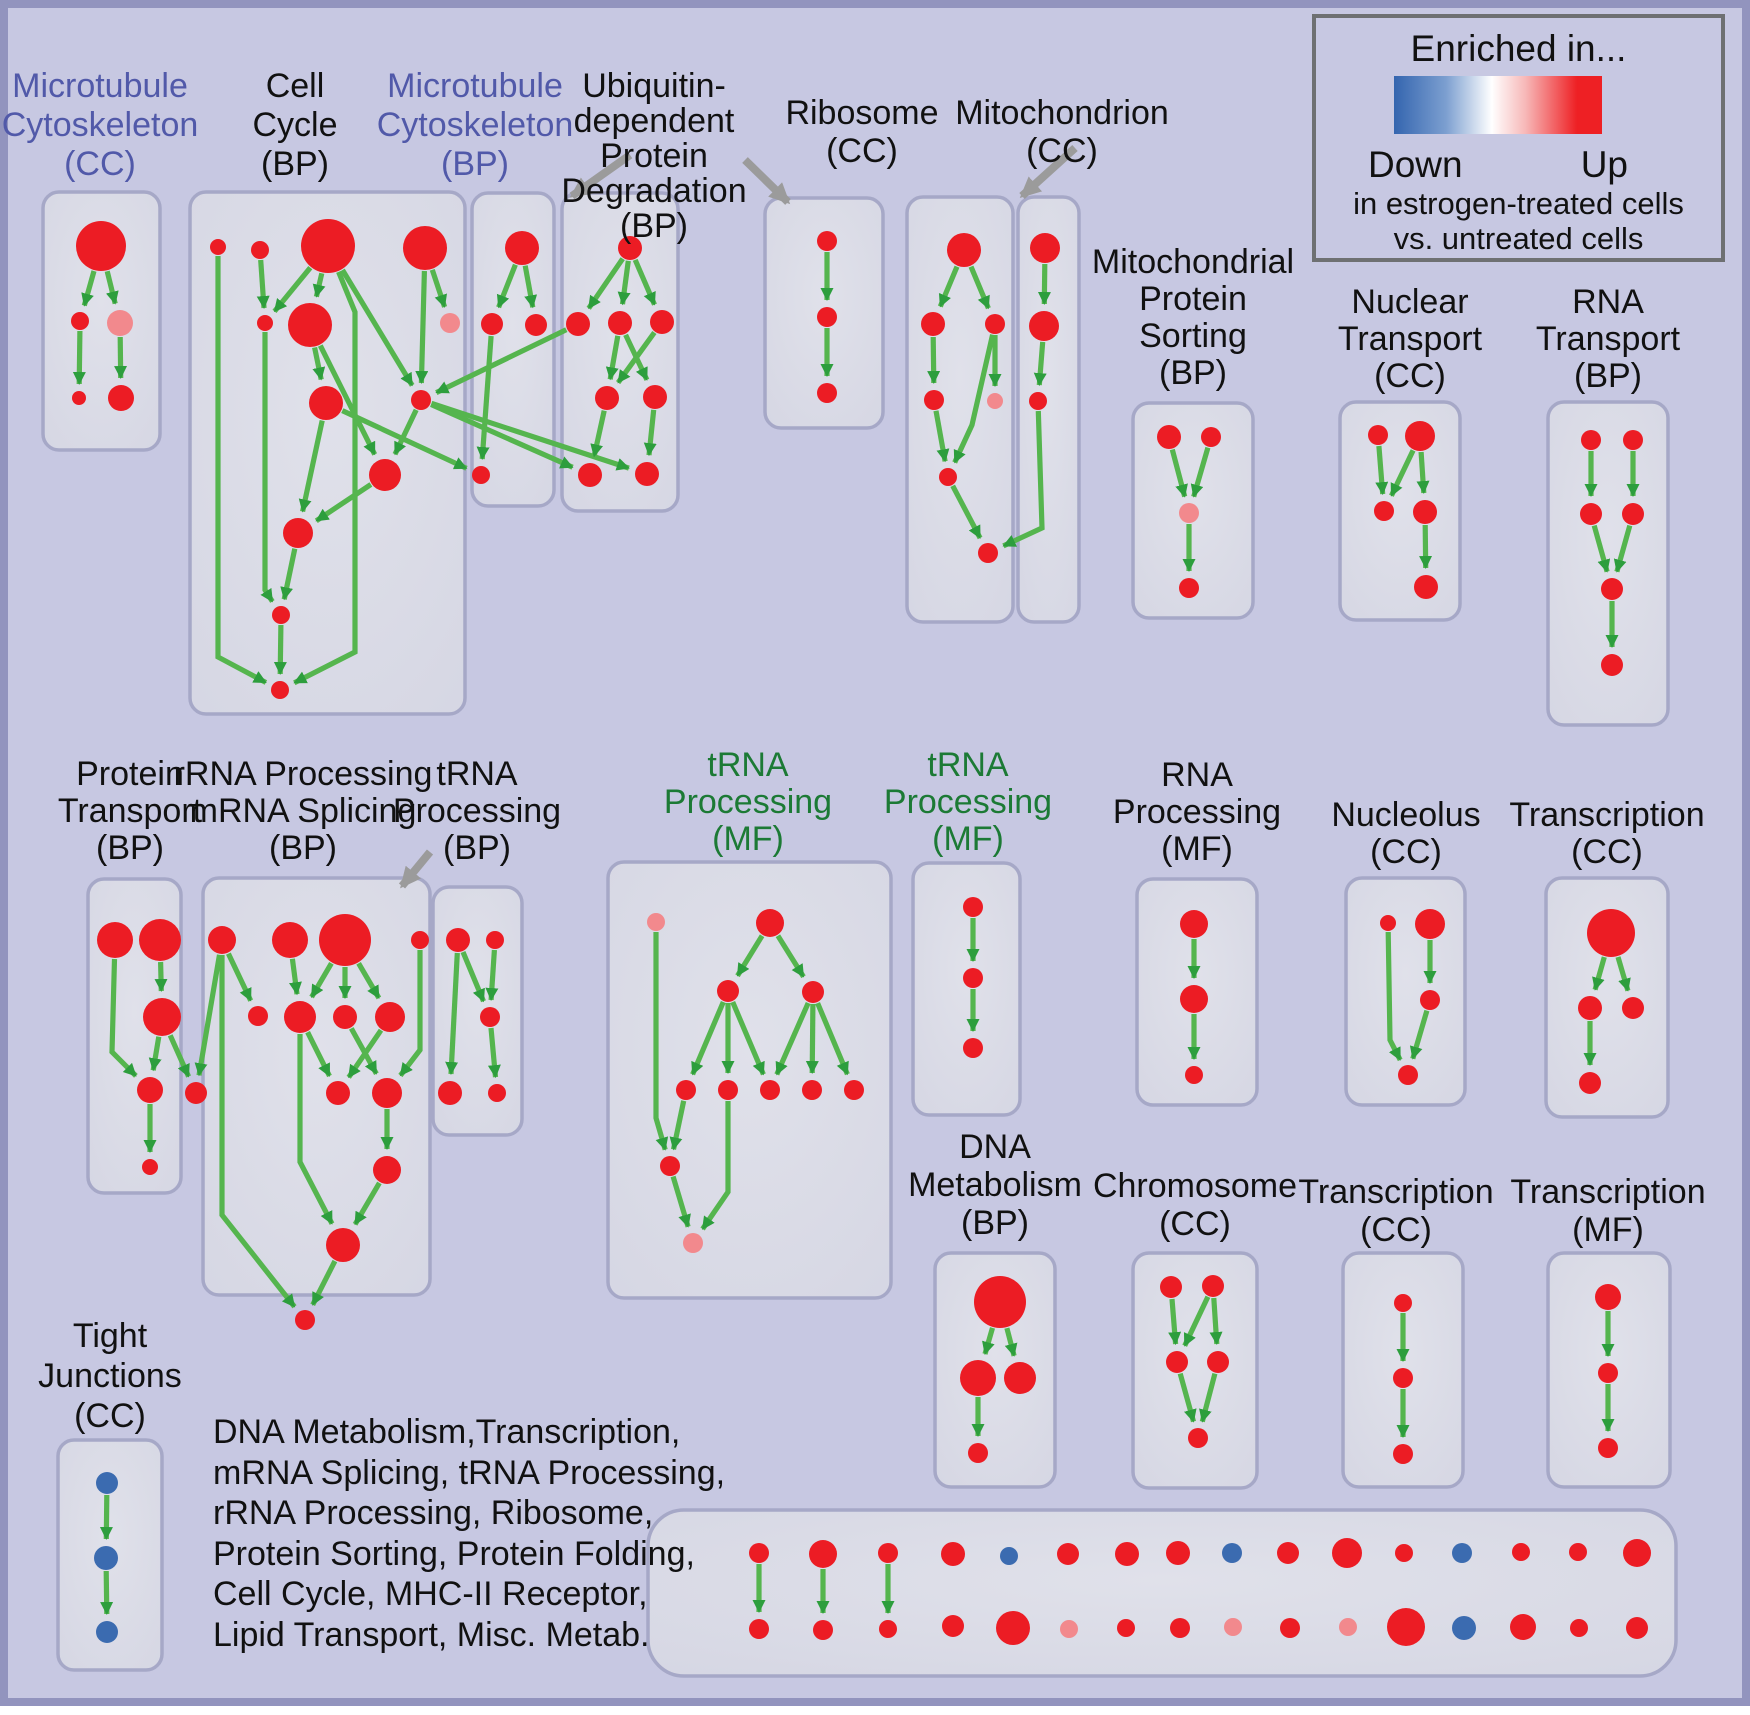 The image size is (1750, 1715). Describe the element at coordinates (452, 1013) in the screenshot. I see `edge-x1-x4` at that location.